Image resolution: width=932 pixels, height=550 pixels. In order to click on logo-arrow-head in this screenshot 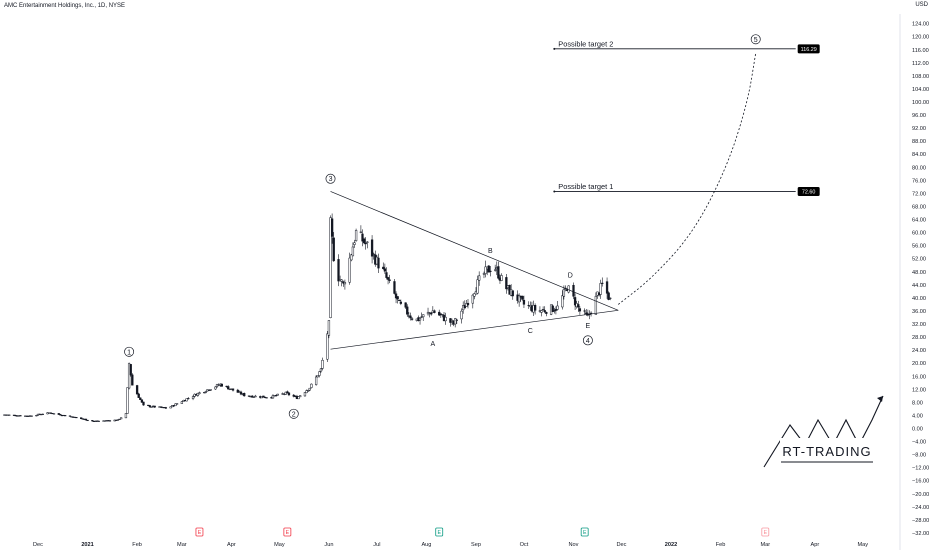, I will do `click(880, 399)`.